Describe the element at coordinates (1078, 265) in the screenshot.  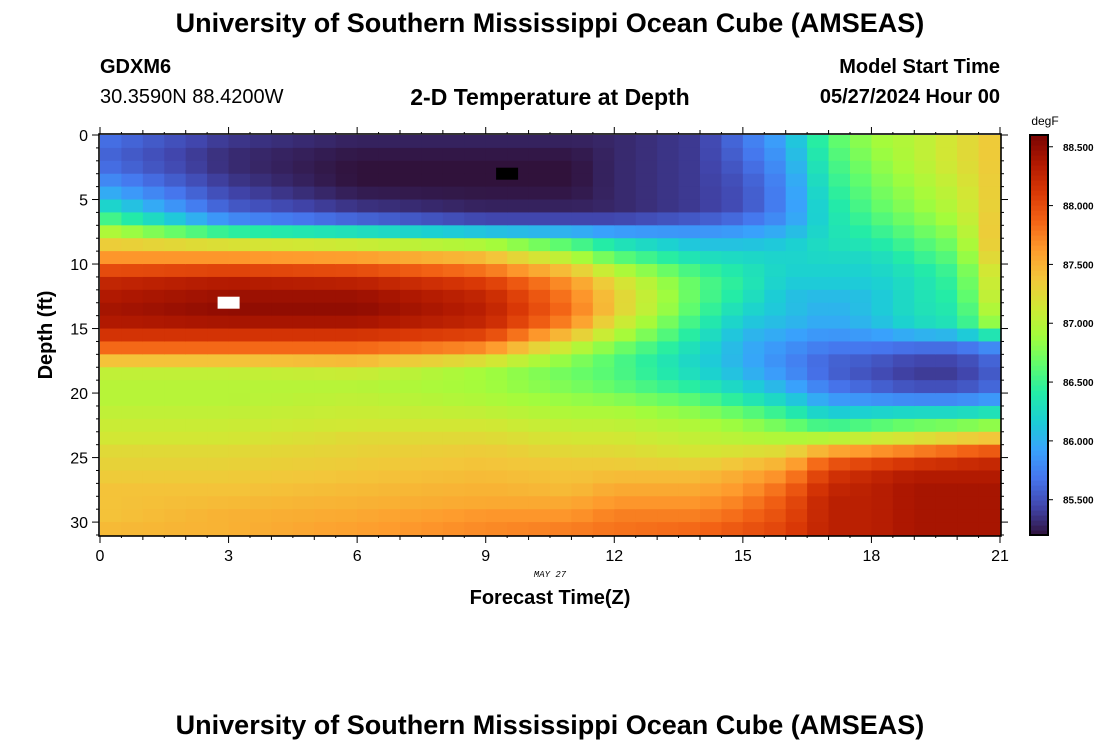
I see `colorbar-tick-label: 87.500` at that location.